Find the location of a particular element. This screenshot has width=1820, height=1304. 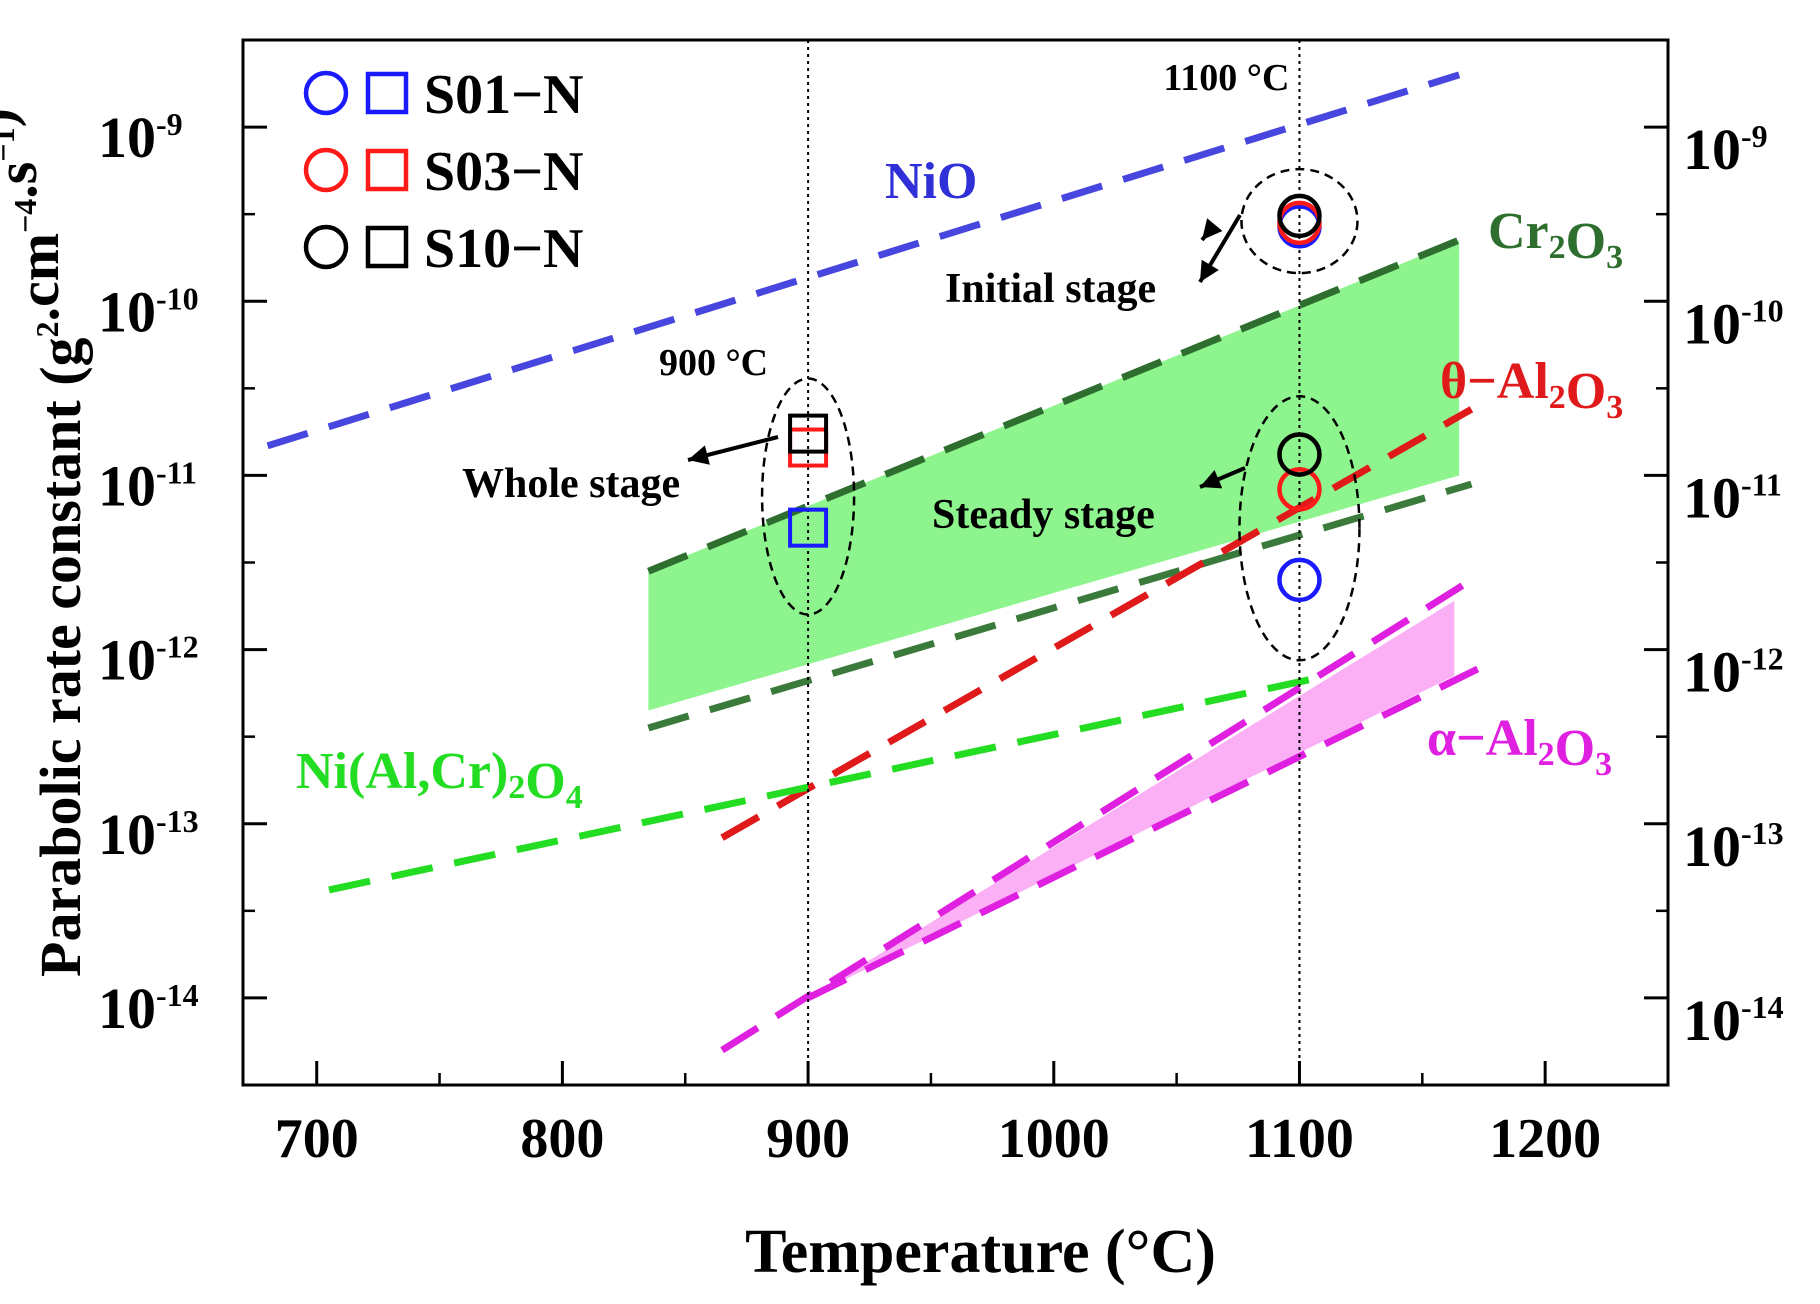

arrow-steady-stage-head is located at coordinates (1211, 479).